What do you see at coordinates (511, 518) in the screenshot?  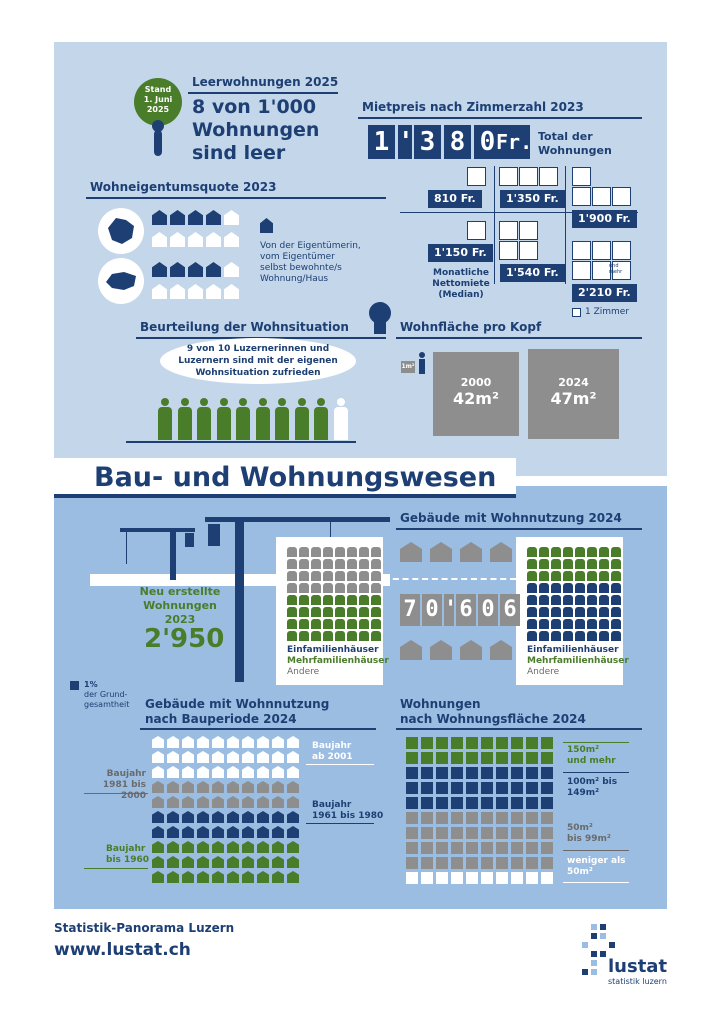 I see `gebaeude-header: Gebäude mit Wohnnutzung 2024` at bounding box center [511, 518].